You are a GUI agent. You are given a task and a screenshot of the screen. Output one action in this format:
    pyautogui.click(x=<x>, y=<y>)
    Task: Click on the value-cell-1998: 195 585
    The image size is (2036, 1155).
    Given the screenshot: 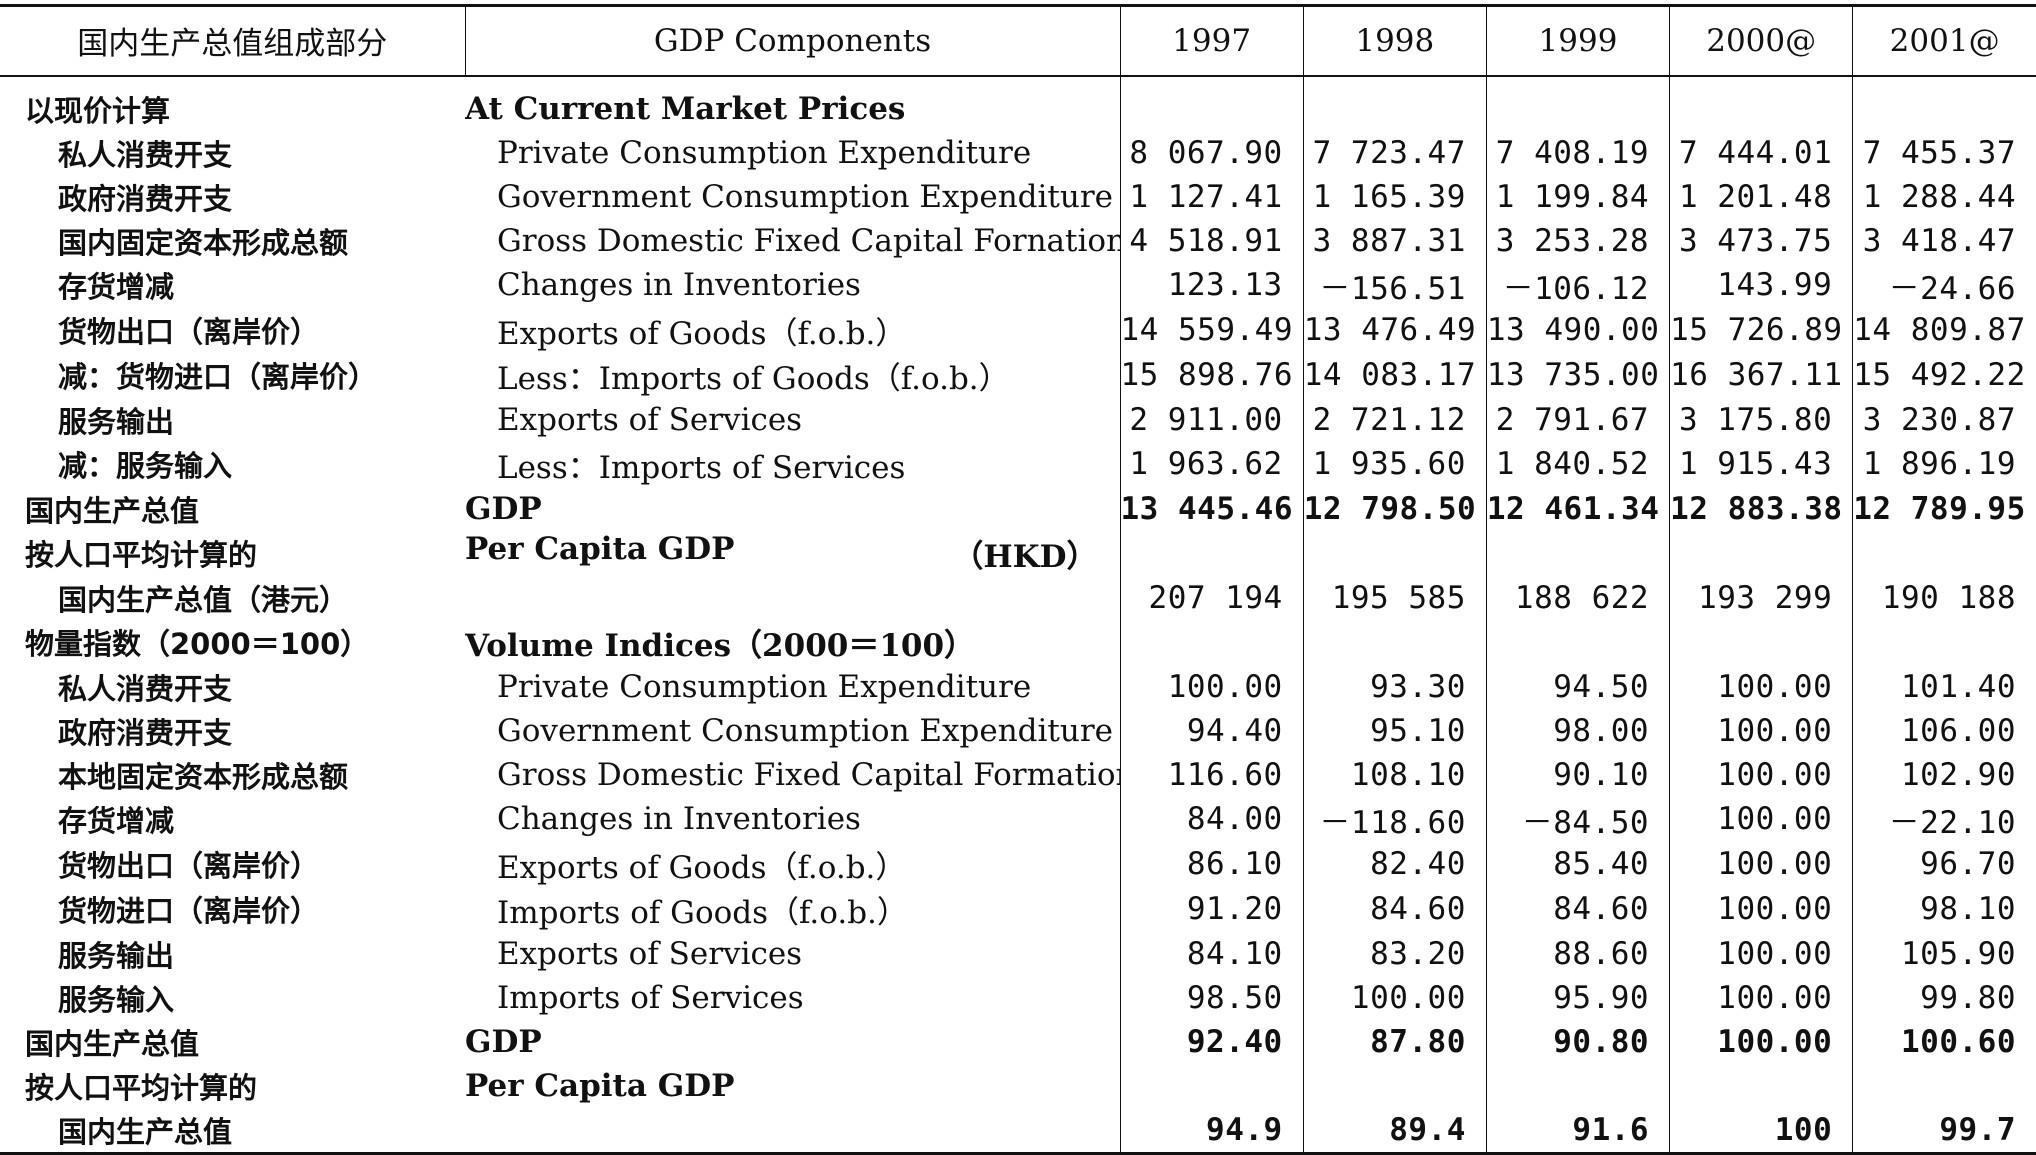 What is the action you would take?
    pyautogui.click(x=1394, y=597)
    